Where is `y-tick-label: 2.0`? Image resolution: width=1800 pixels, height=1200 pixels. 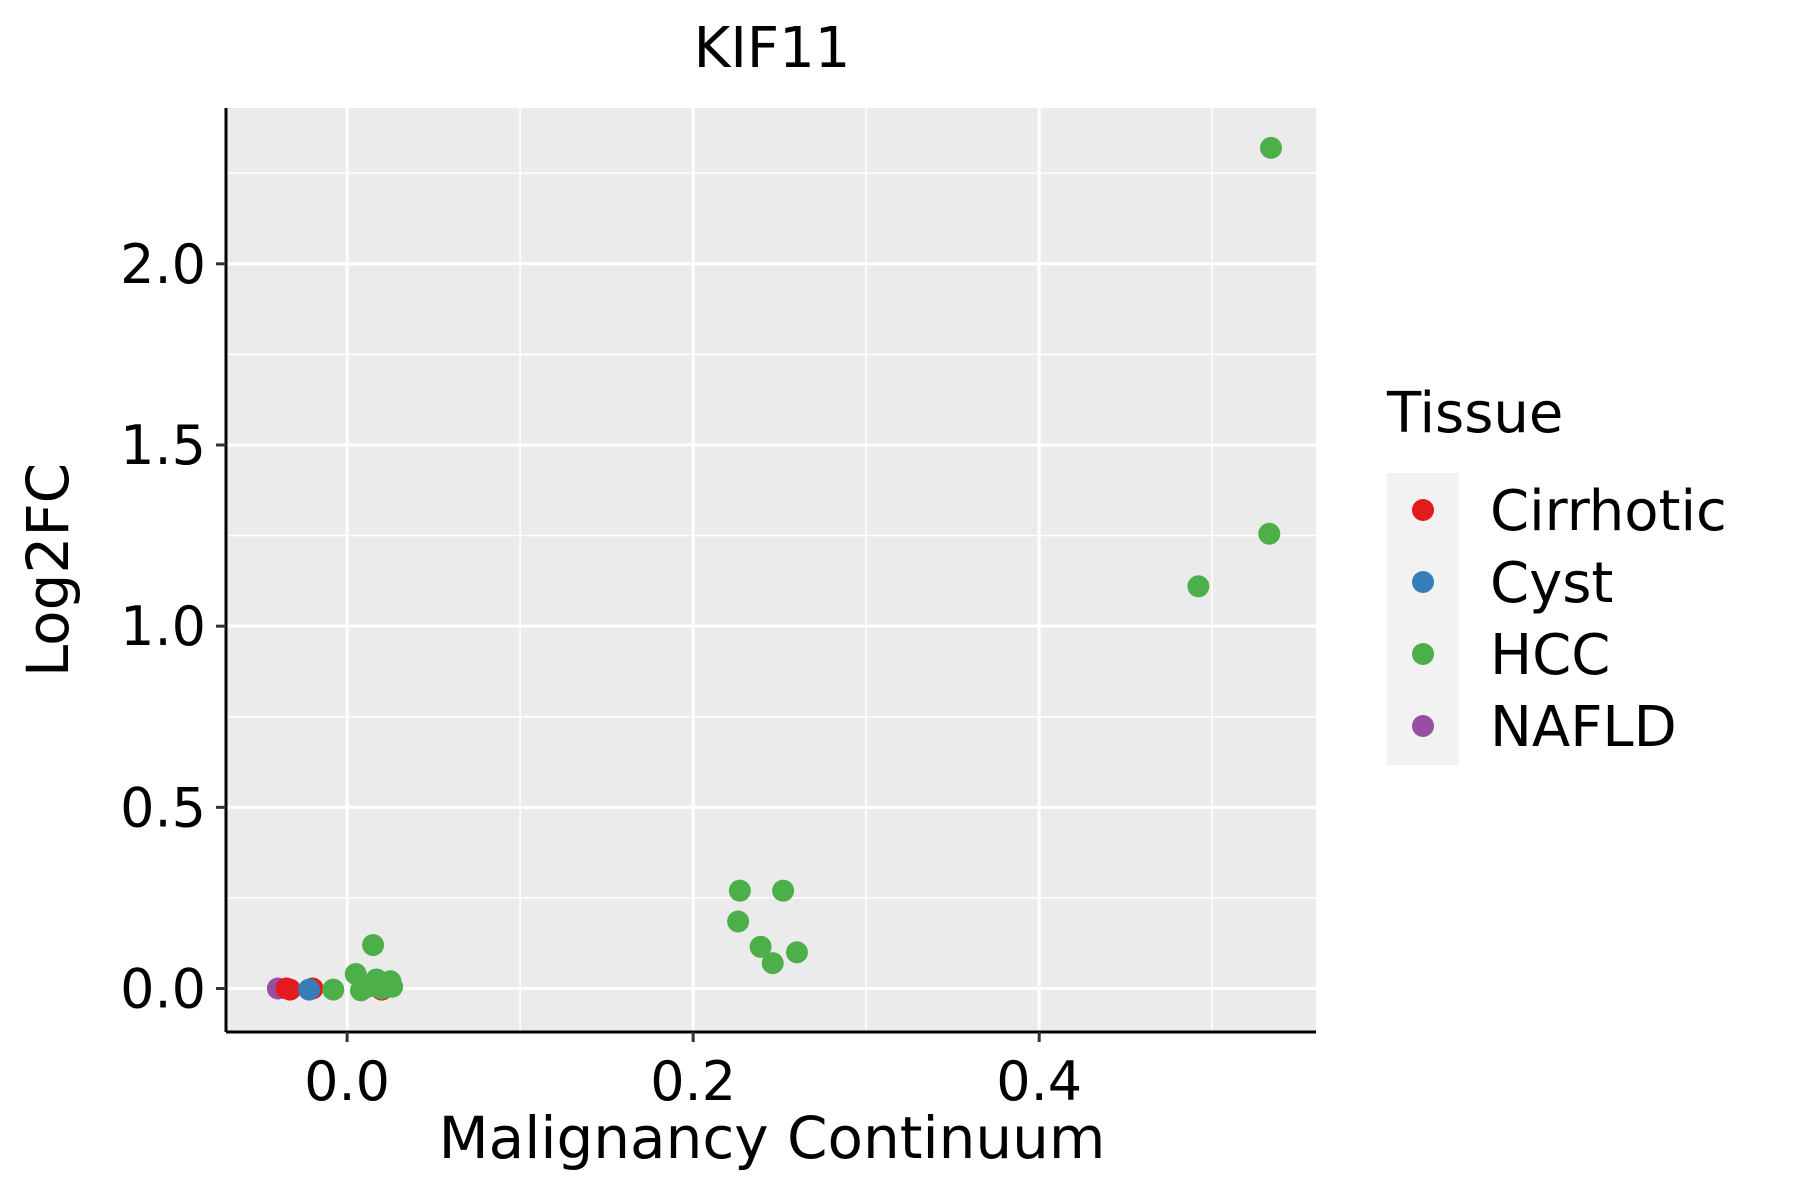 y-tick-label: 2.0 is located at coordinates (163, 264).